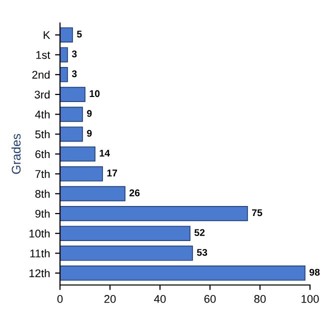 This screenshot has width=330, height=330. Describe the element at coordinates (135, 192) in the screenshot. I see `data-label: 26` at that location.